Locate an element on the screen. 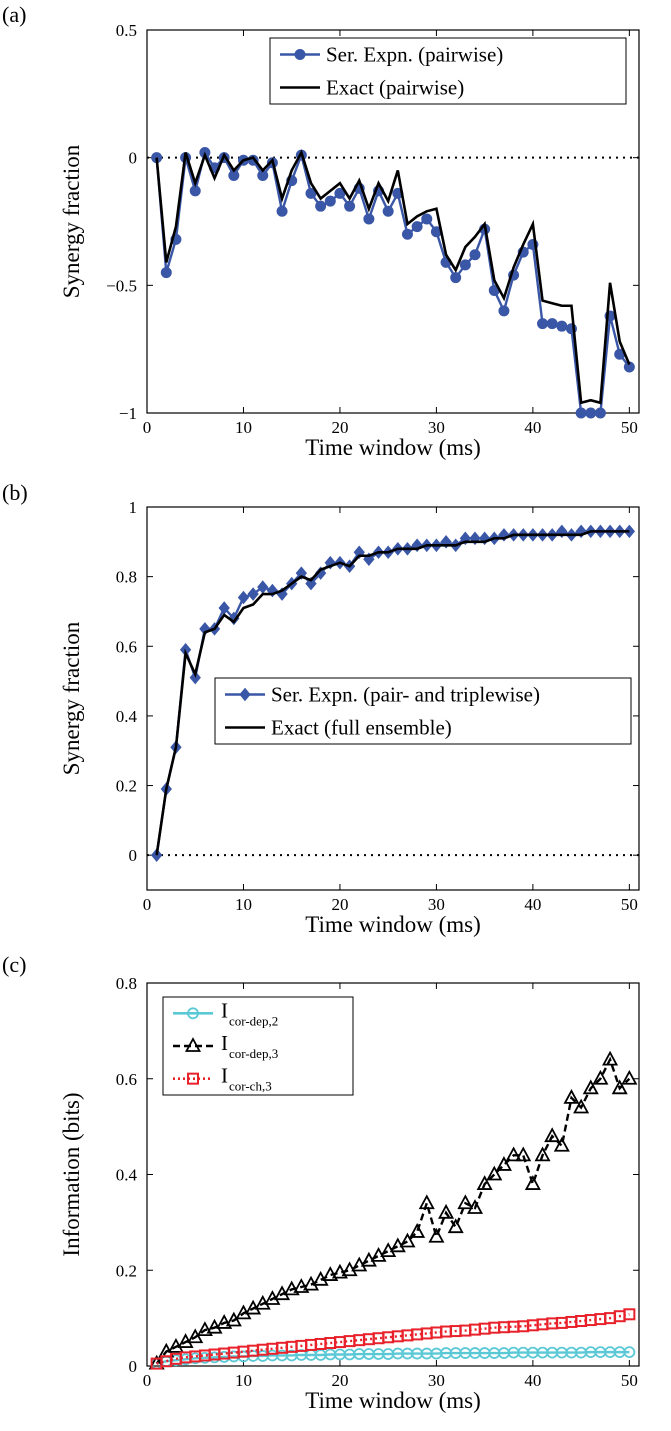  legend-label-1: Exact (full ensemble) is located at coordinates (361, 728).